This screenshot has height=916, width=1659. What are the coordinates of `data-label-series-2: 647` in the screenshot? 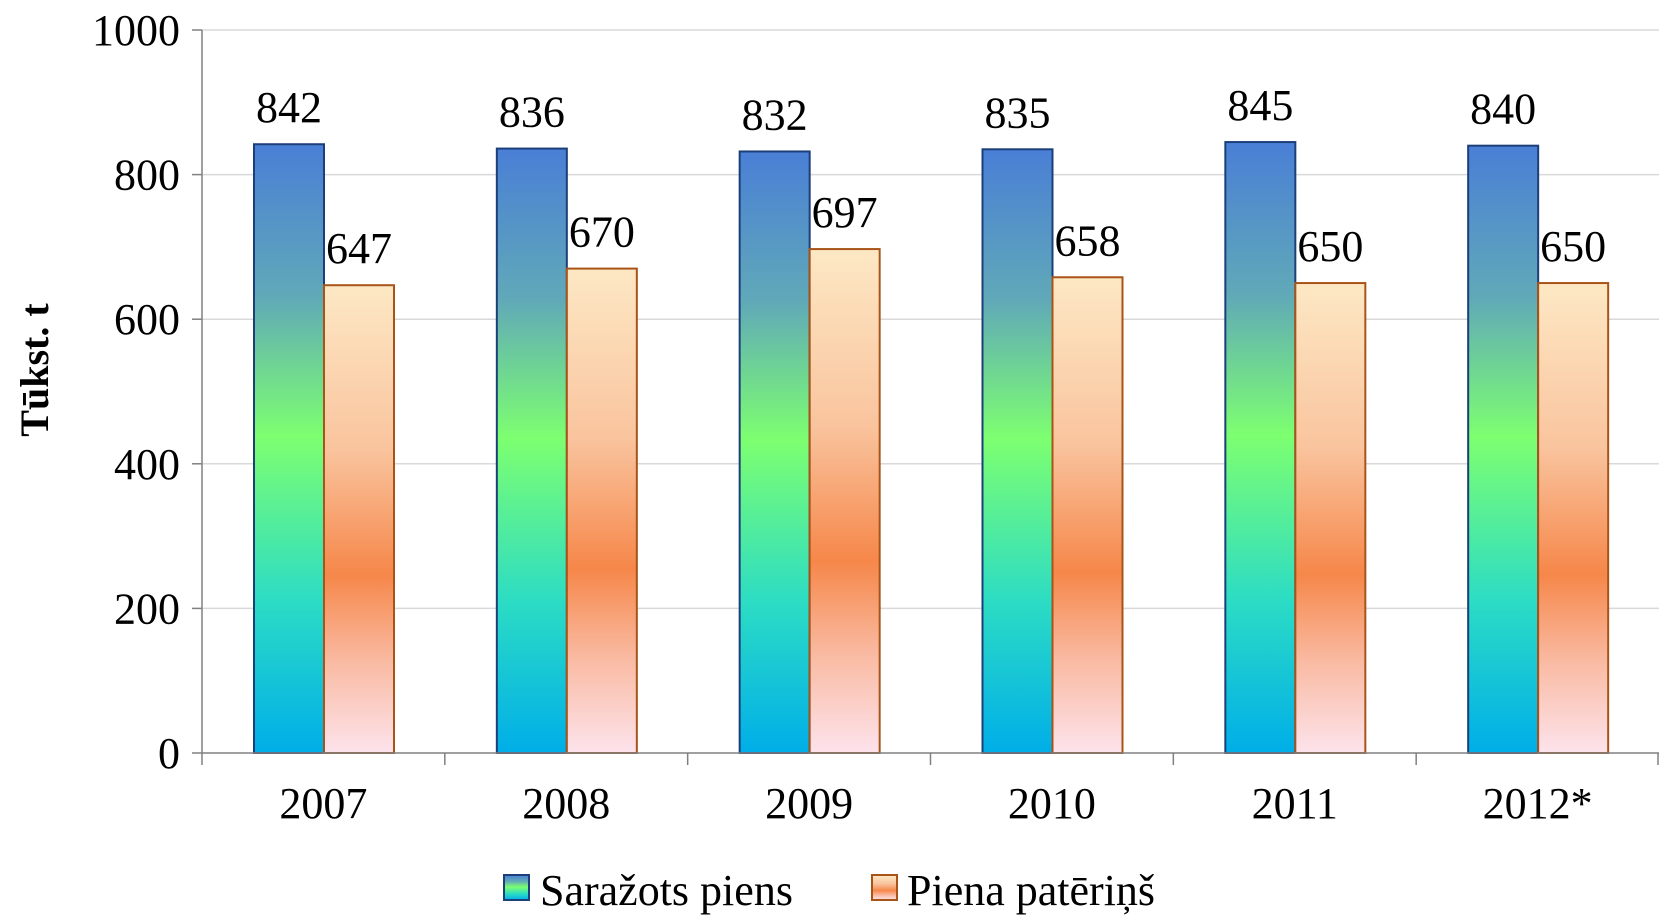 It's located at (359, 248).